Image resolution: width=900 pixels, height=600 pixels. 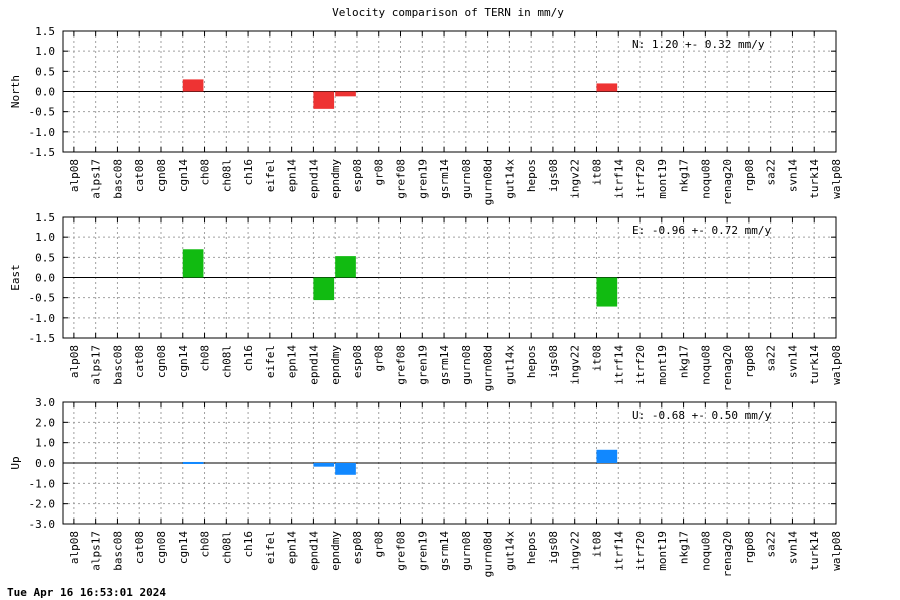 I want to click on y-tick-label: 1.5, so click(x=45, y=31).